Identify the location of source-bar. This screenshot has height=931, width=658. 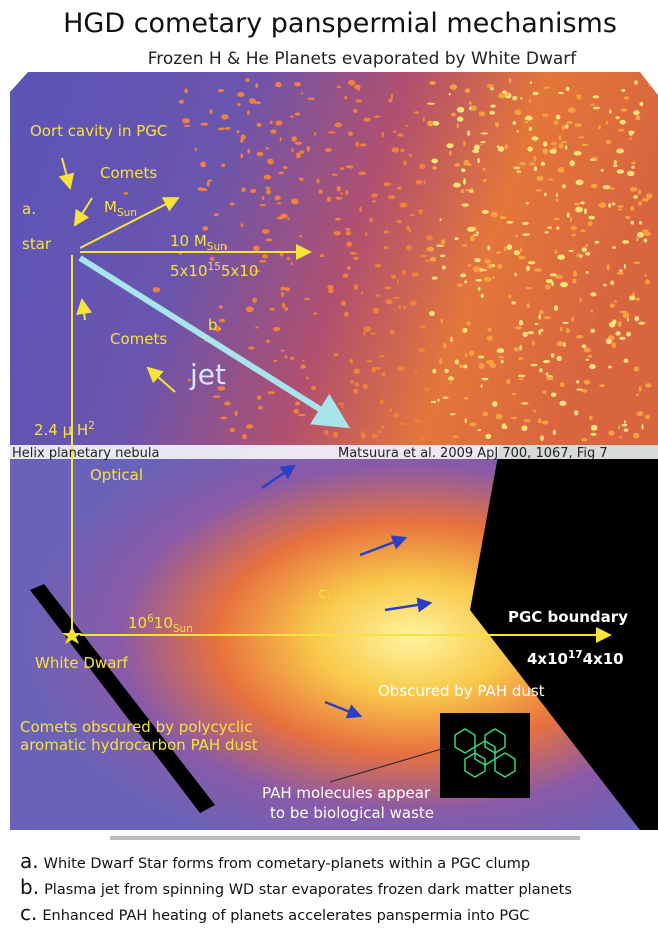
(334, 452).